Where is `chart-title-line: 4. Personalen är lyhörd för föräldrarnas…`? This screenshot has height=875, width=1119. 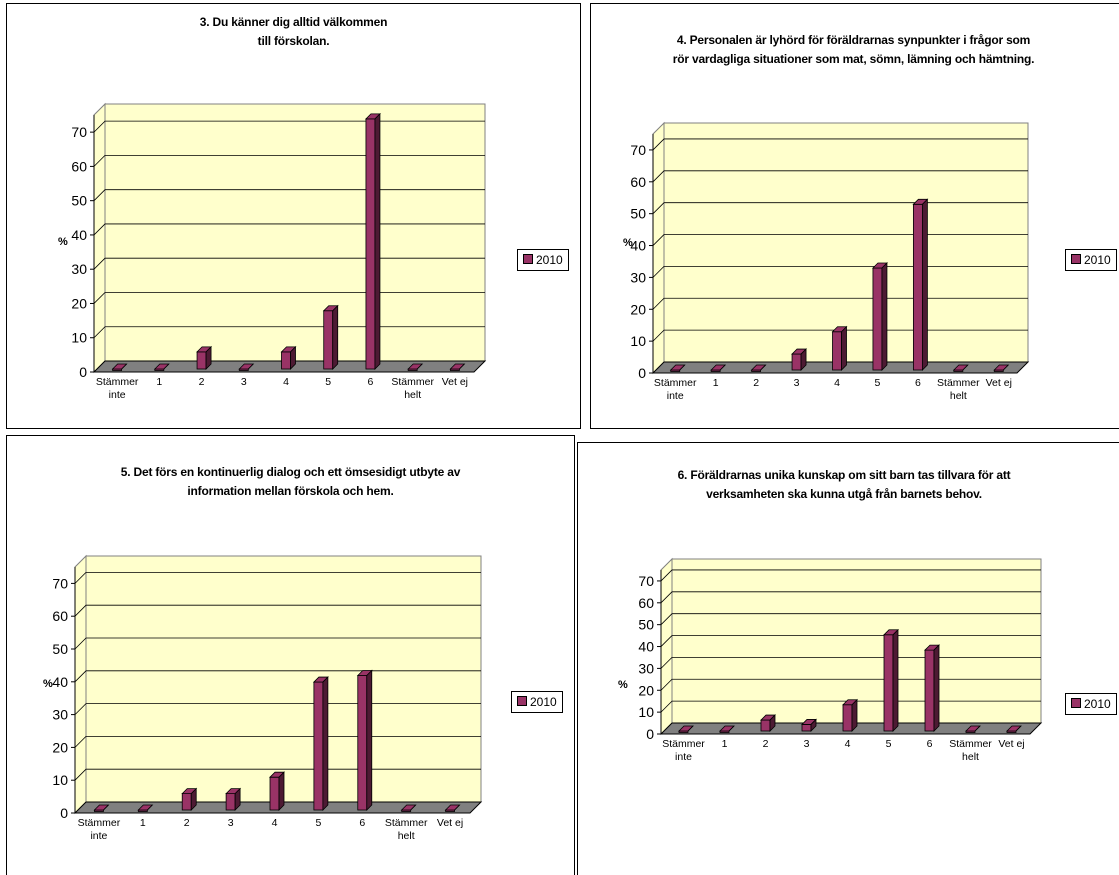
chart-title-line: 4. Personalen är lyhörd för föräldrarnas… is located at coordinates (853, 40).